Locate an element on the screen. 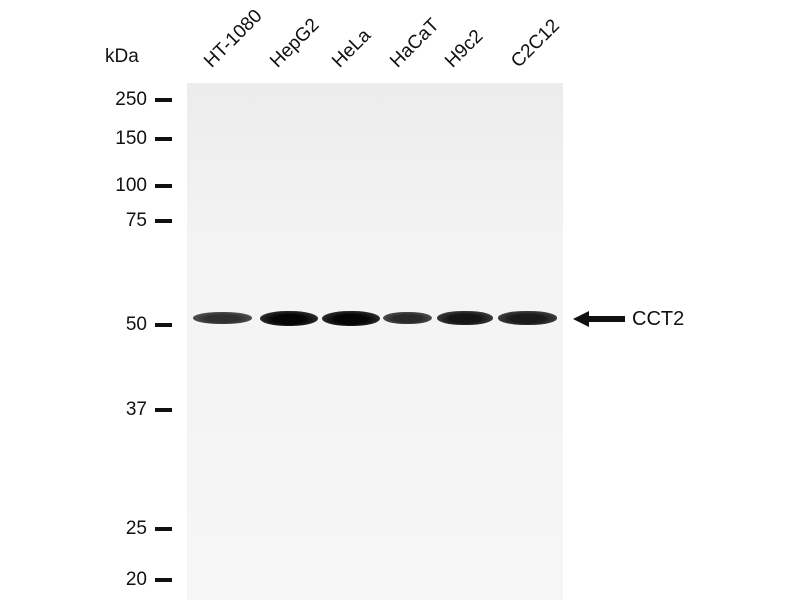 Image resolution: width=800 pixels, height=600 pixels. target-protein-label: CCT2 is located at coordinates (658, 319).